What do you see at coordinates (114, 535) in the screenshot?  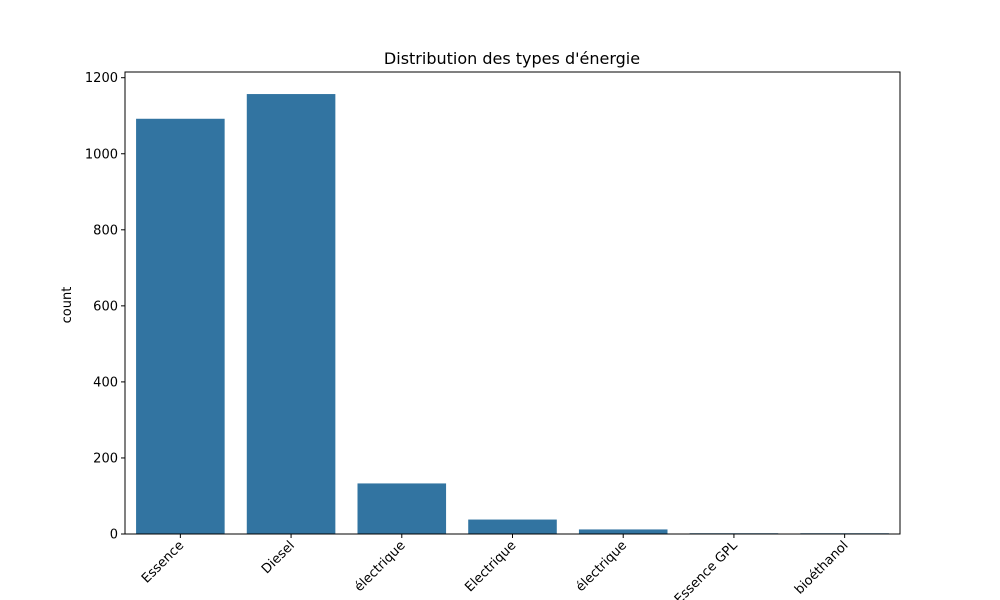 I see `y-tick-label: 0` at bounding box center [114, 535].